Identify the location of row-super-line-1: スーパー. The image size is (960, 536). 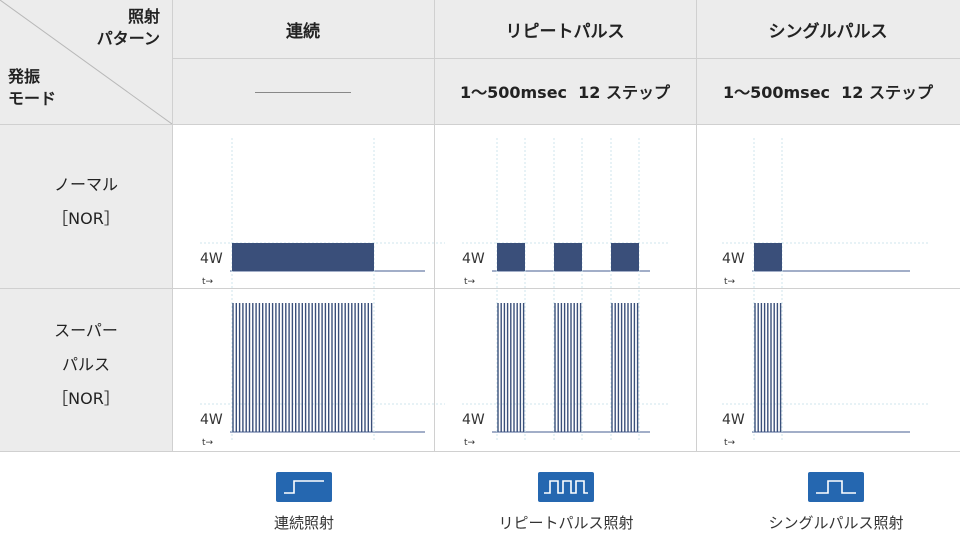
(86, 330).